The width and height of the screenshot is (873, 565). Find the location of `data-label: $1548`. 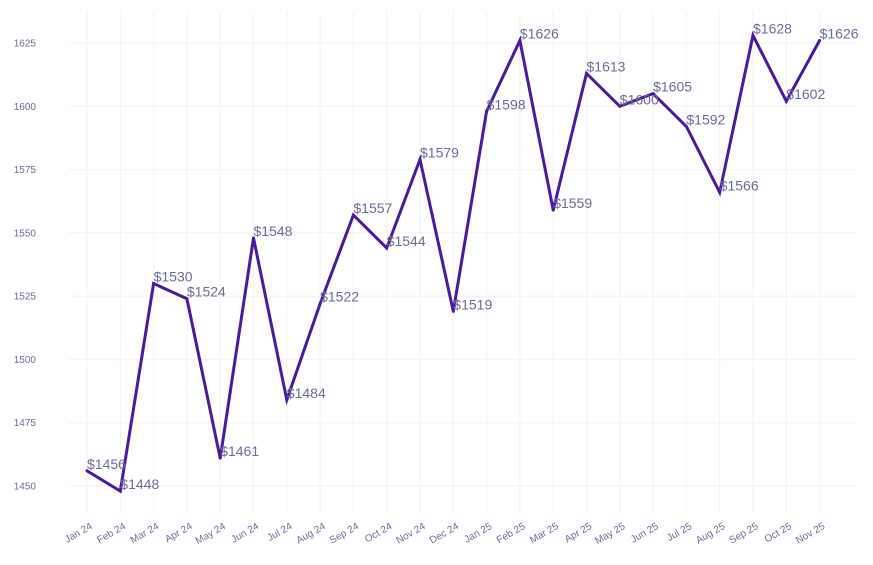

data-label: $1548 is located at coordinates (273, 231).